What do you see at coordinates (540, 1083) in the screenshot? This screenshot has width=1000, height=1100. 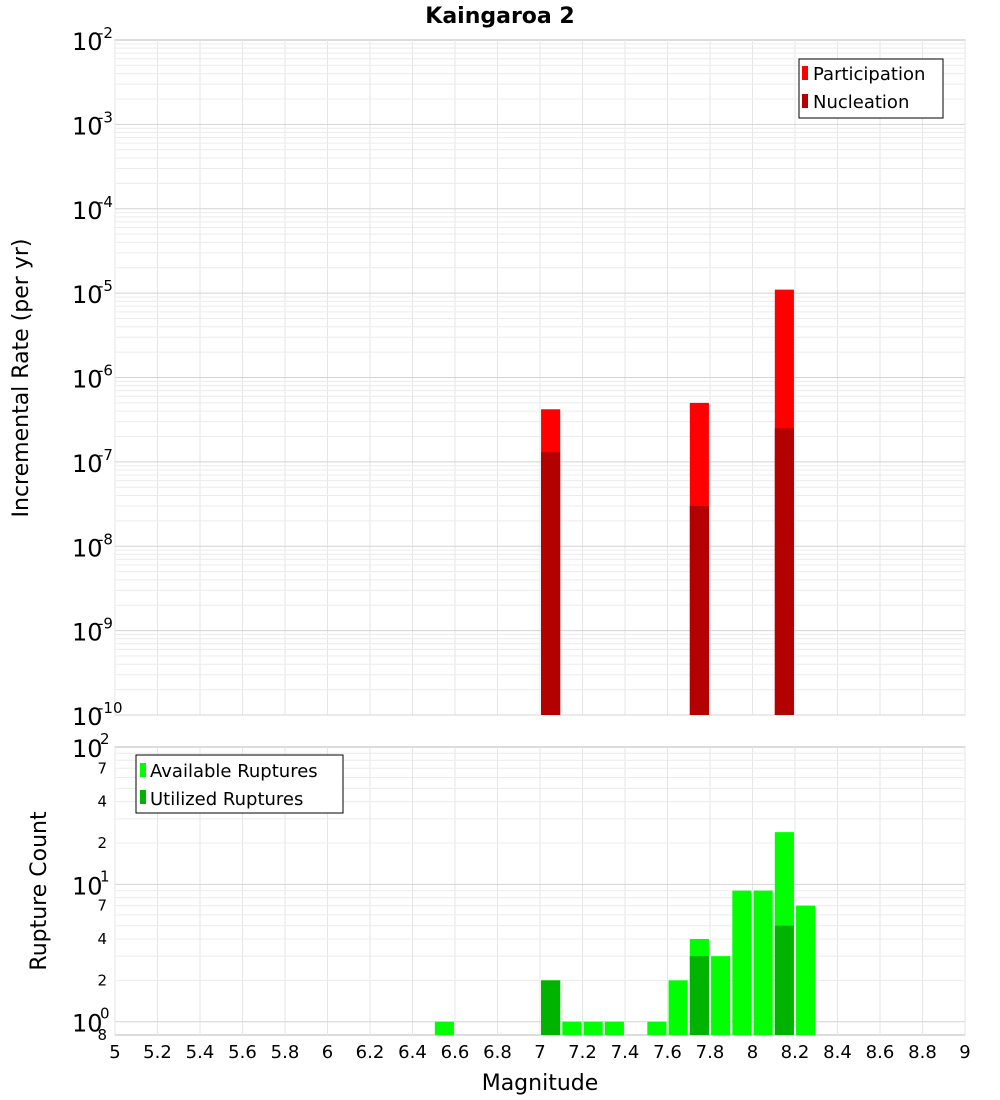 I see `x-axis-label: Magnitude` at bounding box center [540, 1083].